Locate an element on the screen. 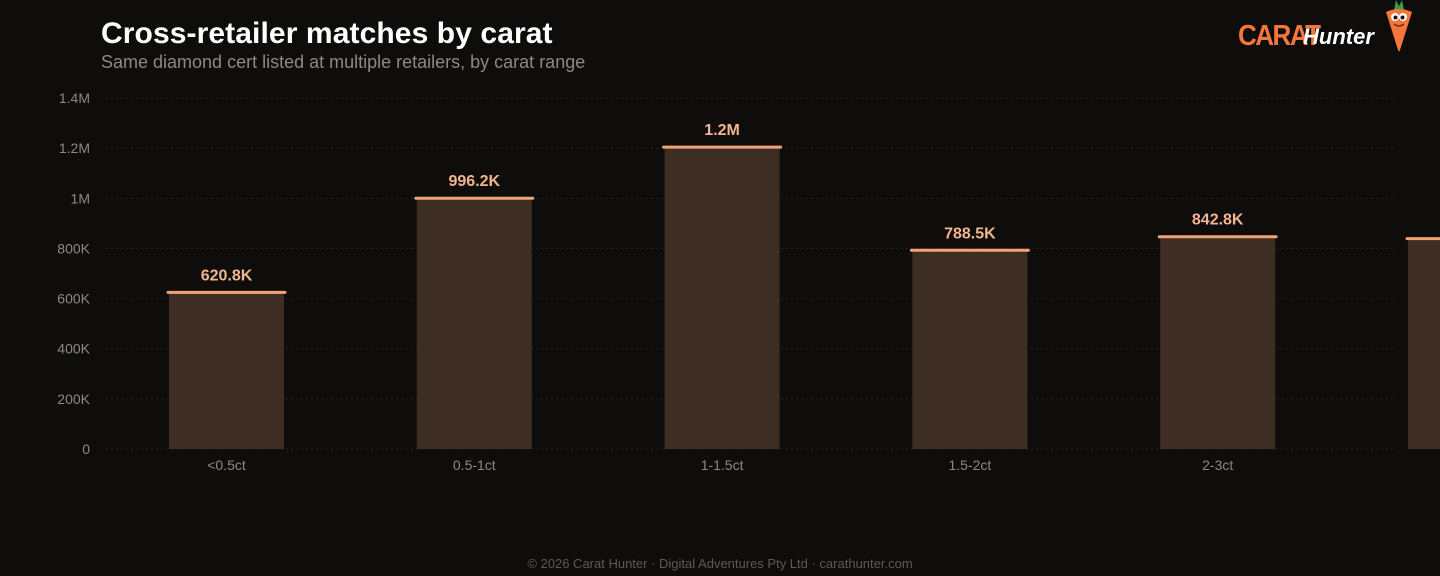 This screenshot has width=1440, height=576. x-tick-label: 1.5-2ct is located at coordinates (969, 465).